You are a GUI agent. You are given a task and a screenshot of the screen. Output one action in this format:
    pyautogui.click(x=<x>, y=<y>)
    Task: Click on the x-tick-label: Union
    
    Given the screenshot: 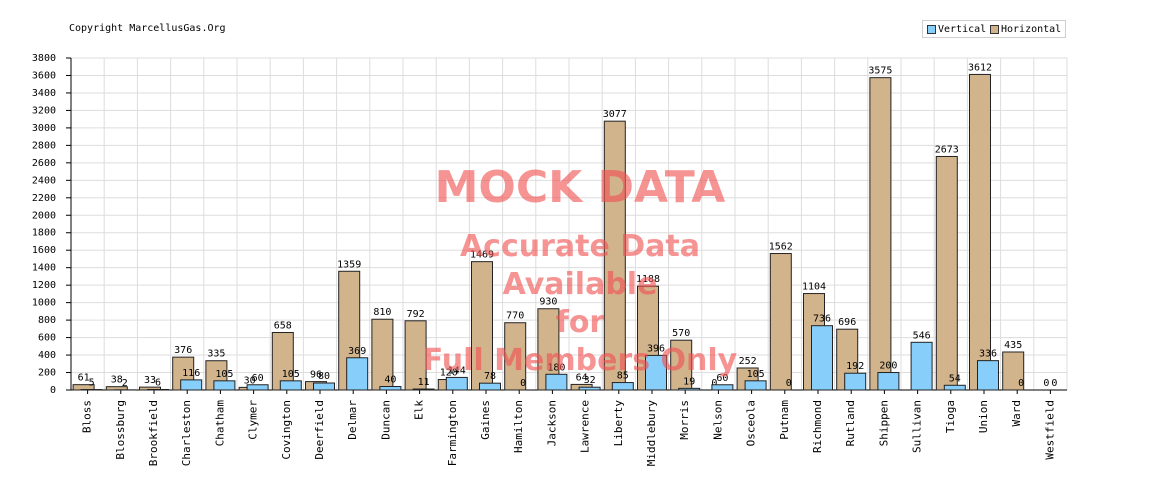 What is the action you would take?
    pyautogui.click(x=983, y=416)
    